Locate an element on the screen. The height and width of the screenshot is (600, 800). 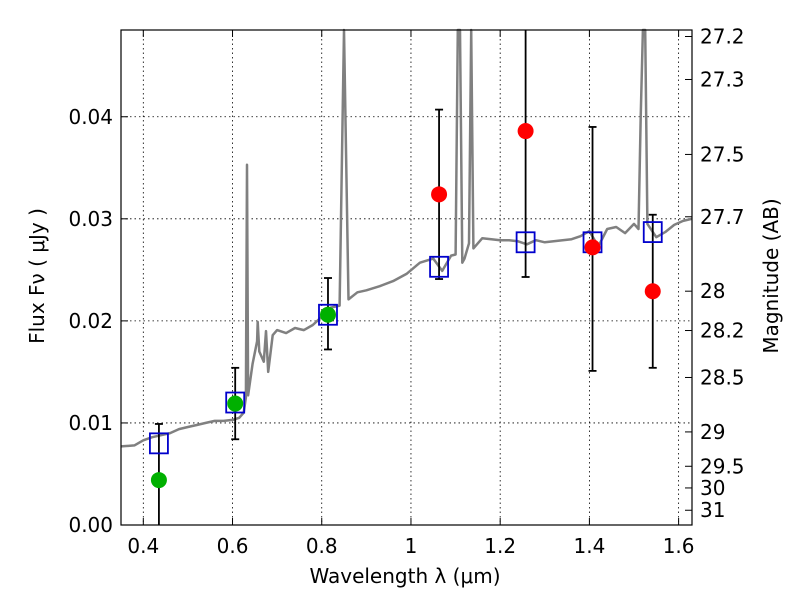
y-tick-label: 0.04 is located at coordinates (90, 117).